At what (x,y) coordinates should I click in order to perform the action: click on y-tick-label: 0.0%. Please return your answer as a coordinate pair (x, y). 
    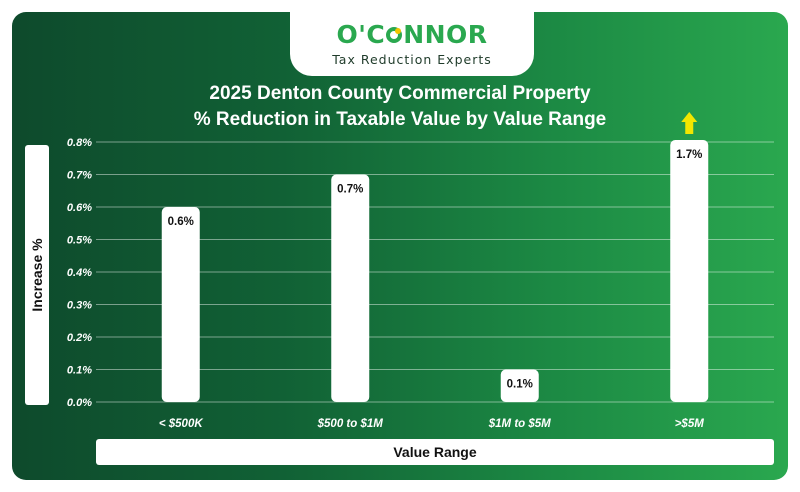
    Looking at the image, I should click on (79, 403).